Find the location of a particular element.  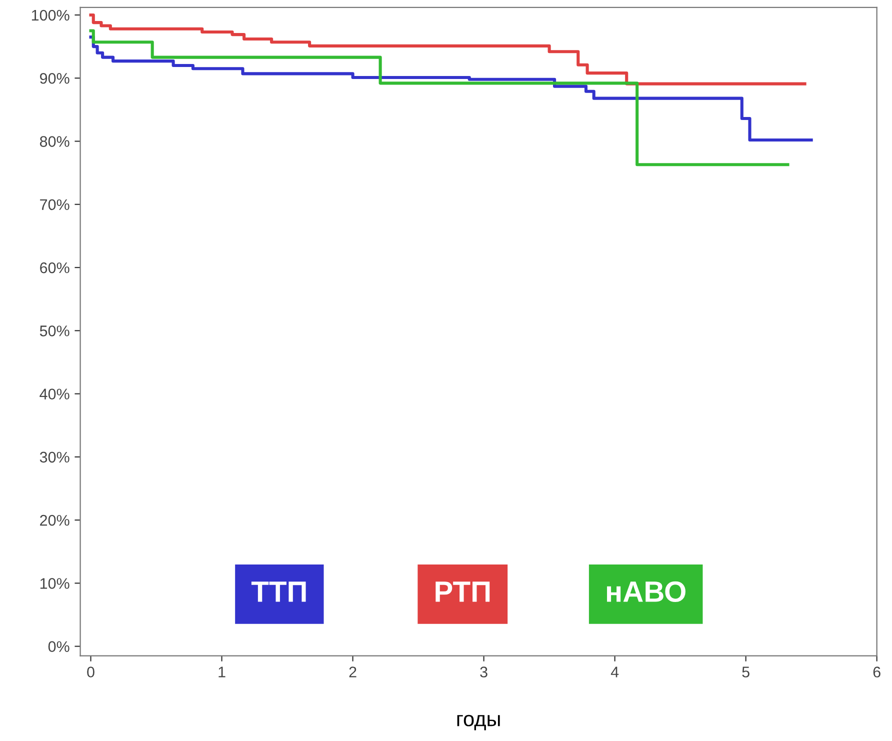

y-tick-label: 20% is located at coordinates (55, 520).